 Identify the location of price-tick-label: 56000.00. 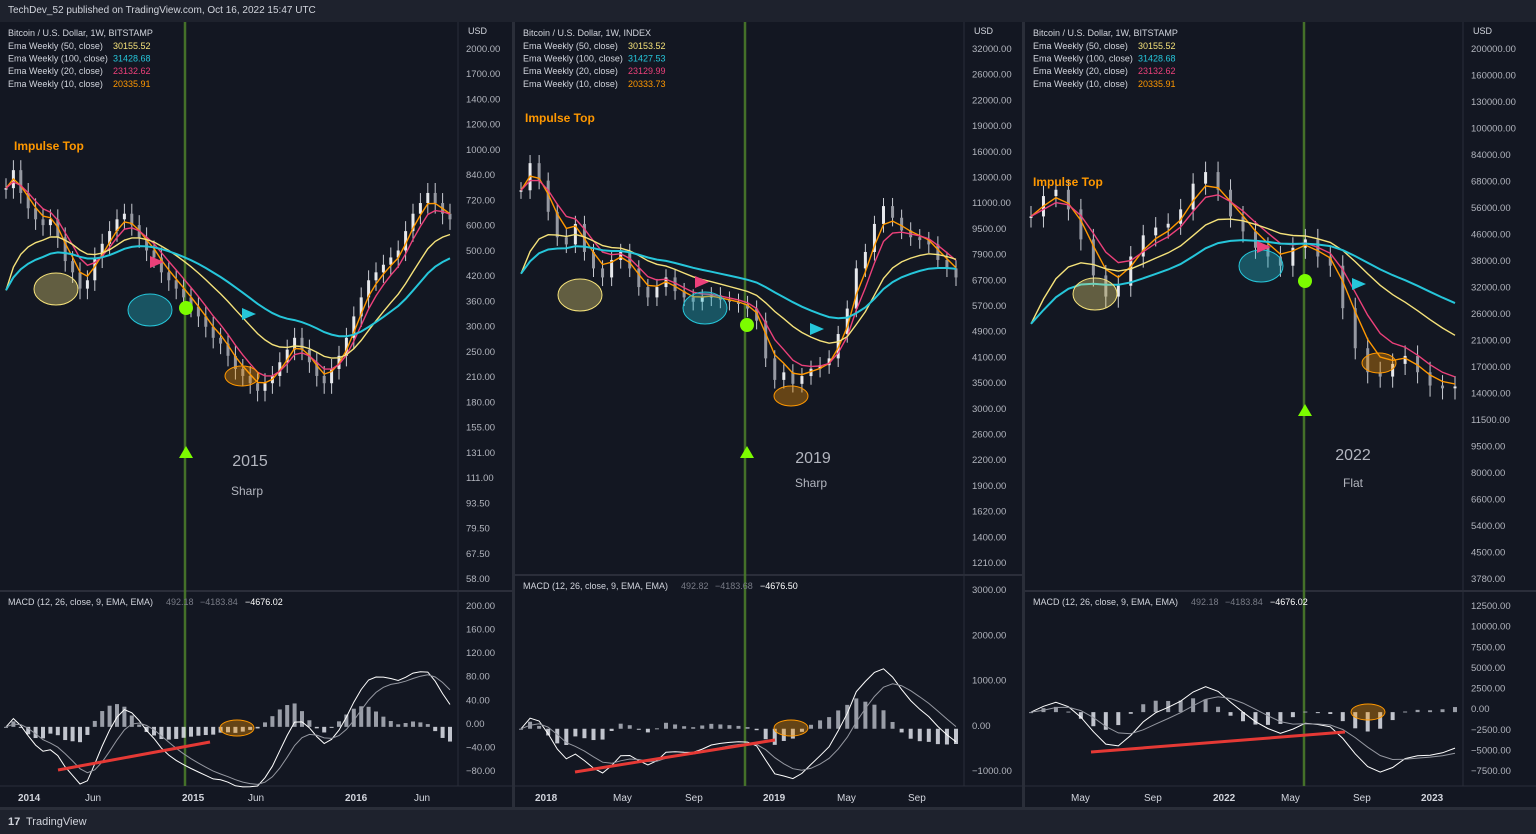
(1491, 208).